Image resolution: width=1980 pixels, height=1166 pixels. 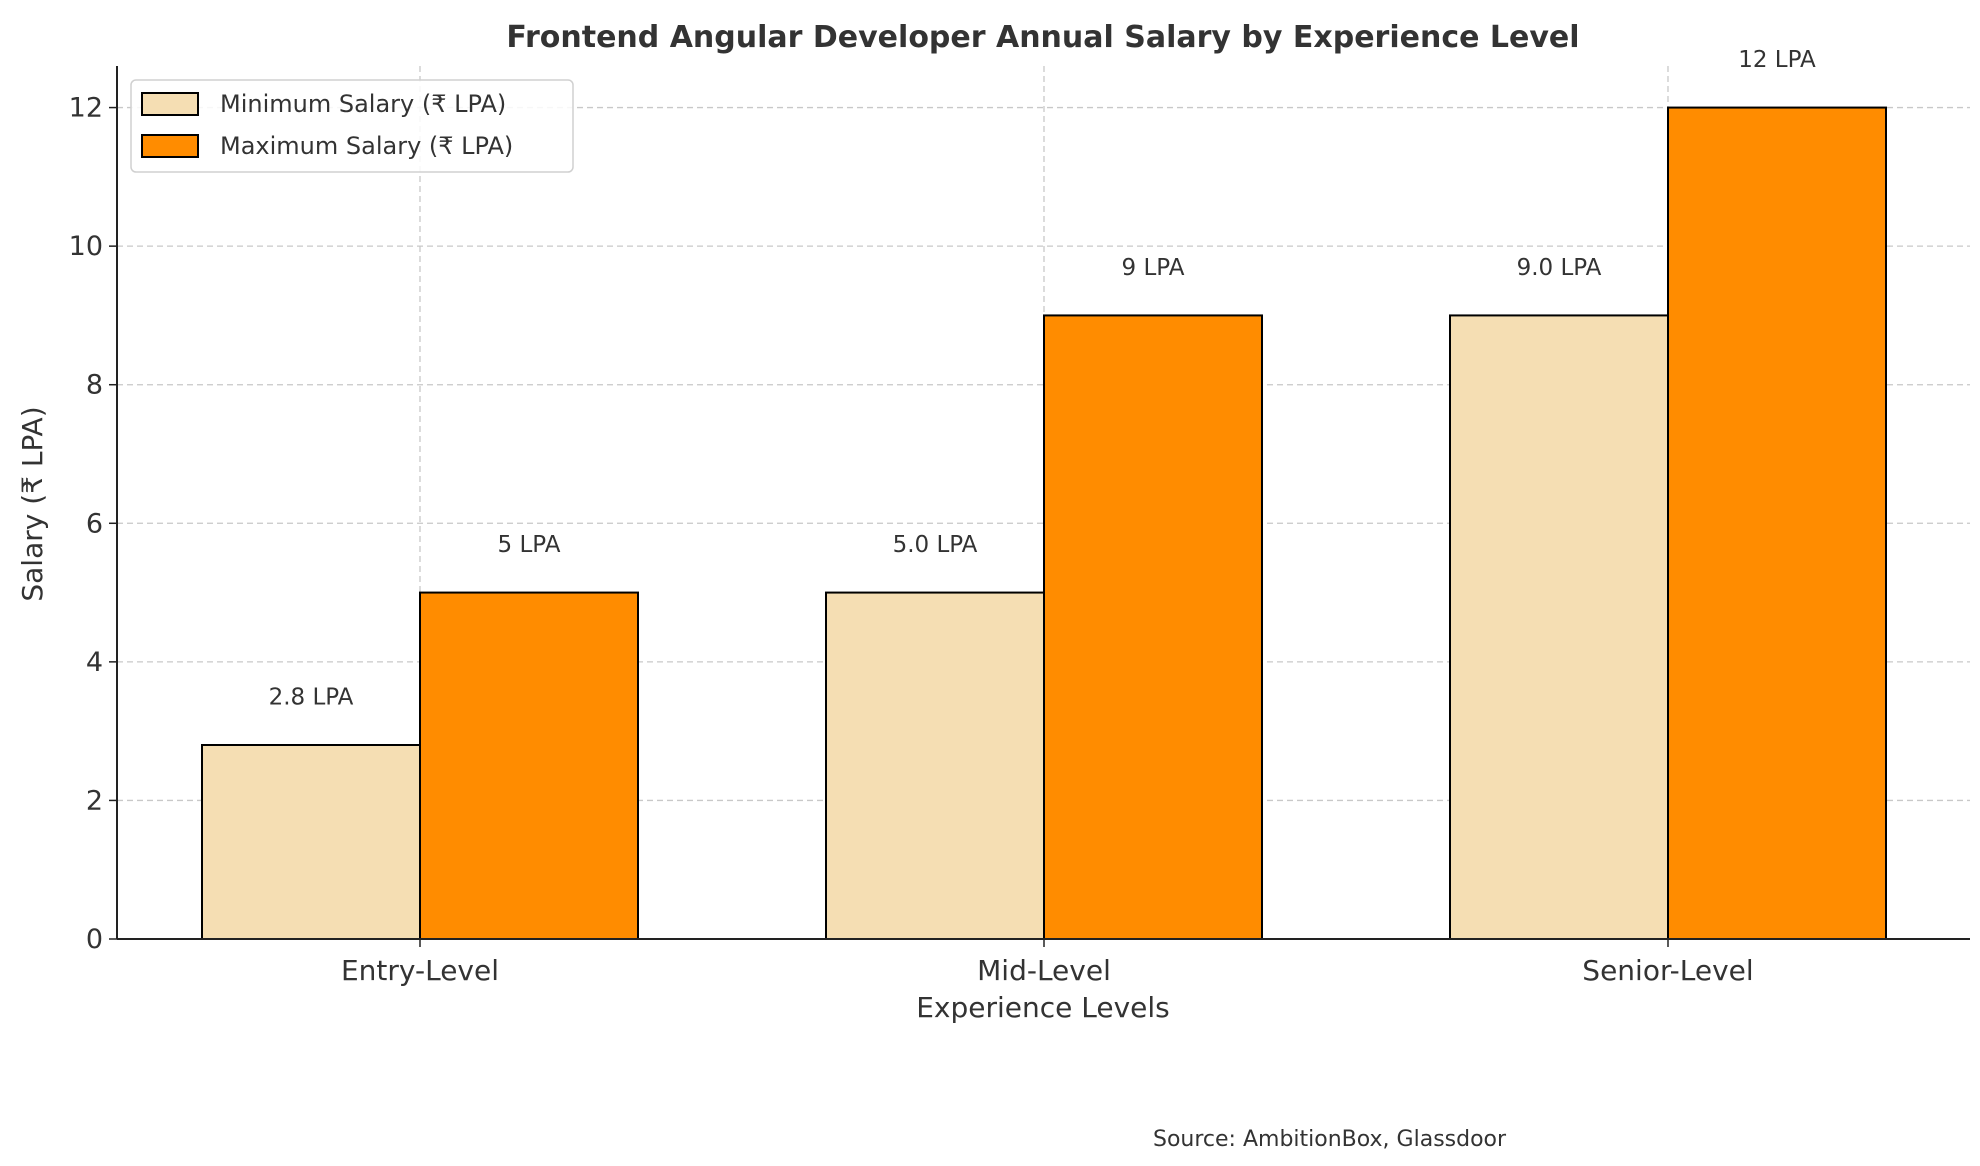 What do you see at coordinates (1153, 627) in the screenshot?
I see `bar-maximum-mid-level` at bounding box center [1153, 627].